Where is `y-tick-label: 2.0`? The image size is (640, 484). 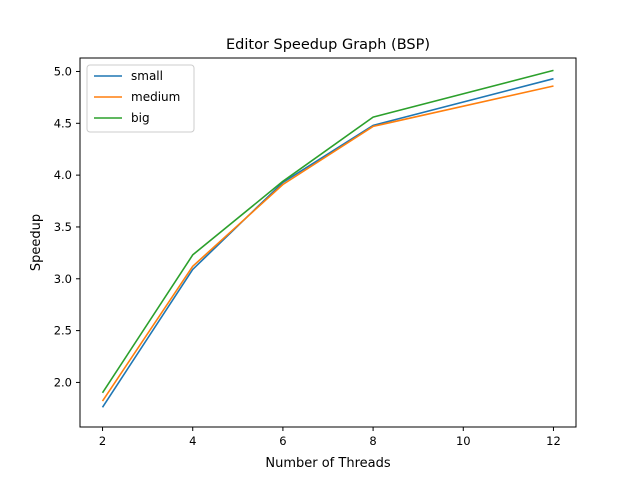
y-tick-label: 2.0 is located at coordinates (63, 382).